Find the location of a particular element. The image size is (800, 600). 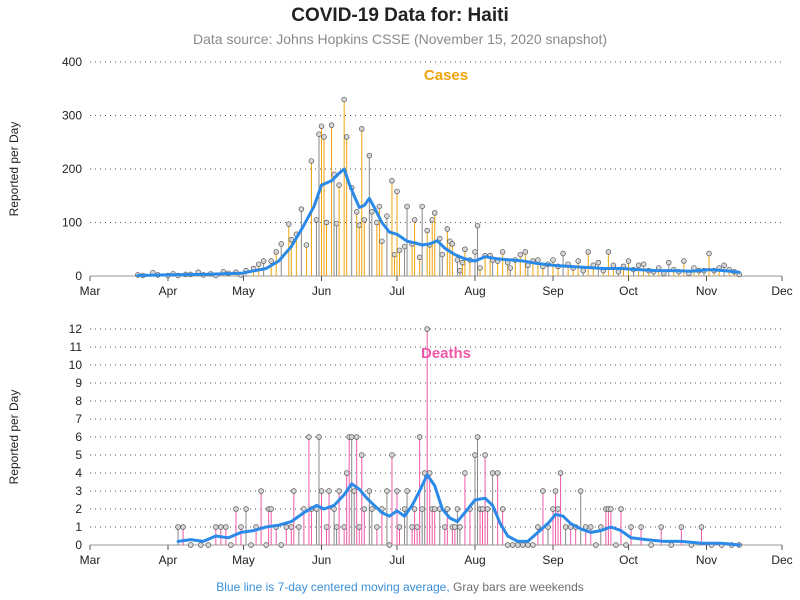

y-tick-label: 10 is located at coordinates (76, 365).